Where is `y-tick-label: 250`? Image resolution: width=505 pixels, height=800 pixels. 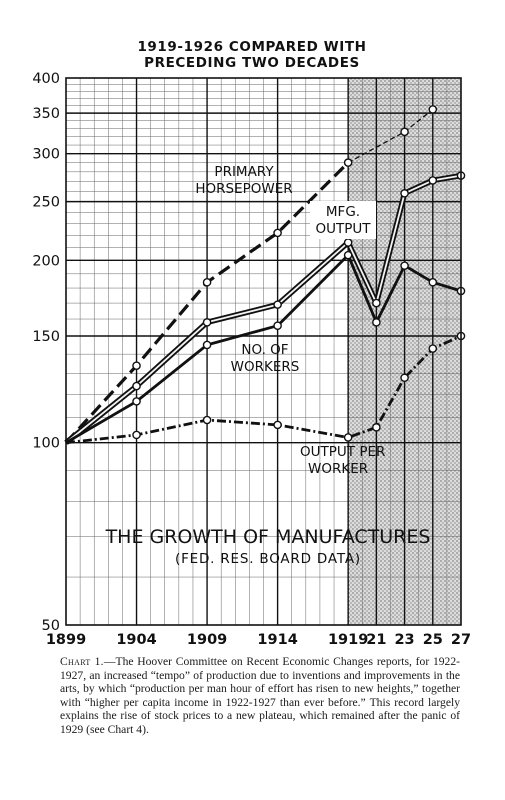
y-tick-label: 250 is located at coordinates (46, 203).